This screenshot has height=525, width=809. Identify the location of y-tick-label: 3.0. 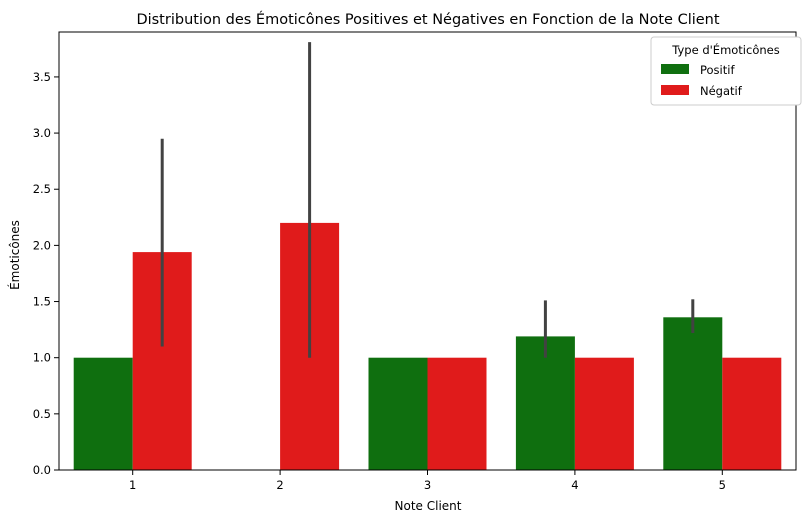
(42, 133).